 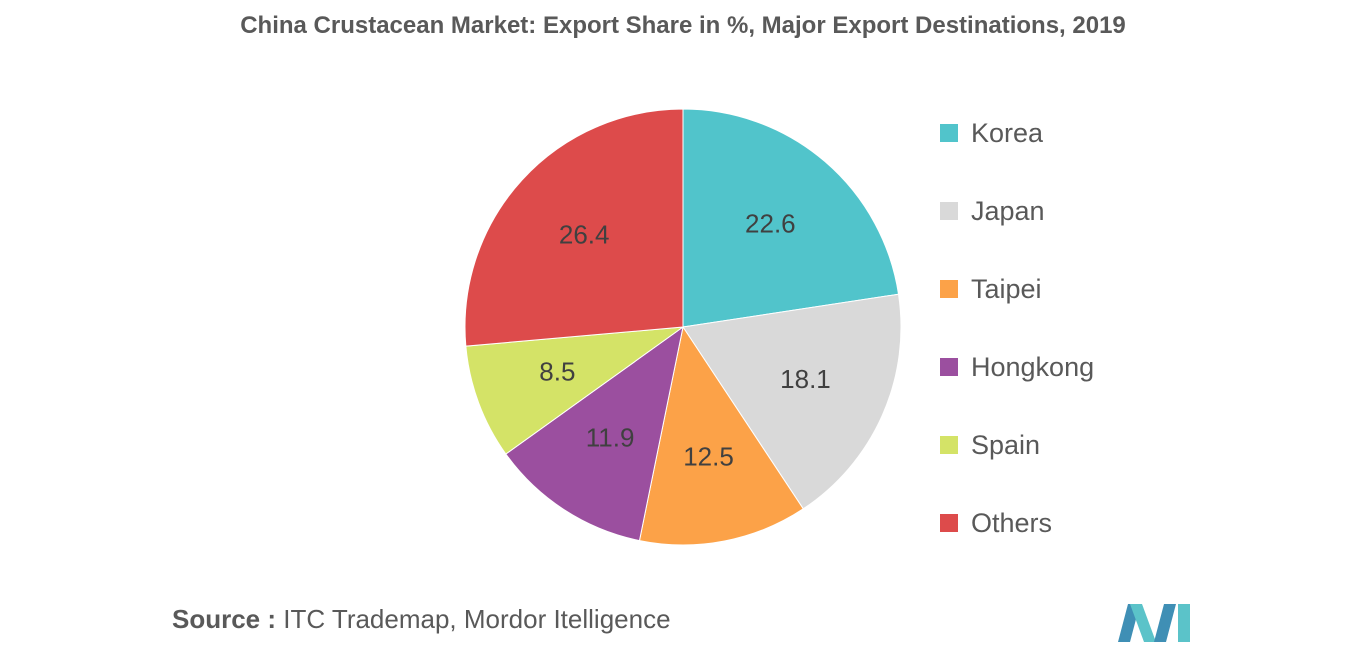 What do you see at coordinates (477, 619) in the screenshot?
I see `source-text: ITC Trademap, Mordor Itelligence` at bounding box center [477, 619].